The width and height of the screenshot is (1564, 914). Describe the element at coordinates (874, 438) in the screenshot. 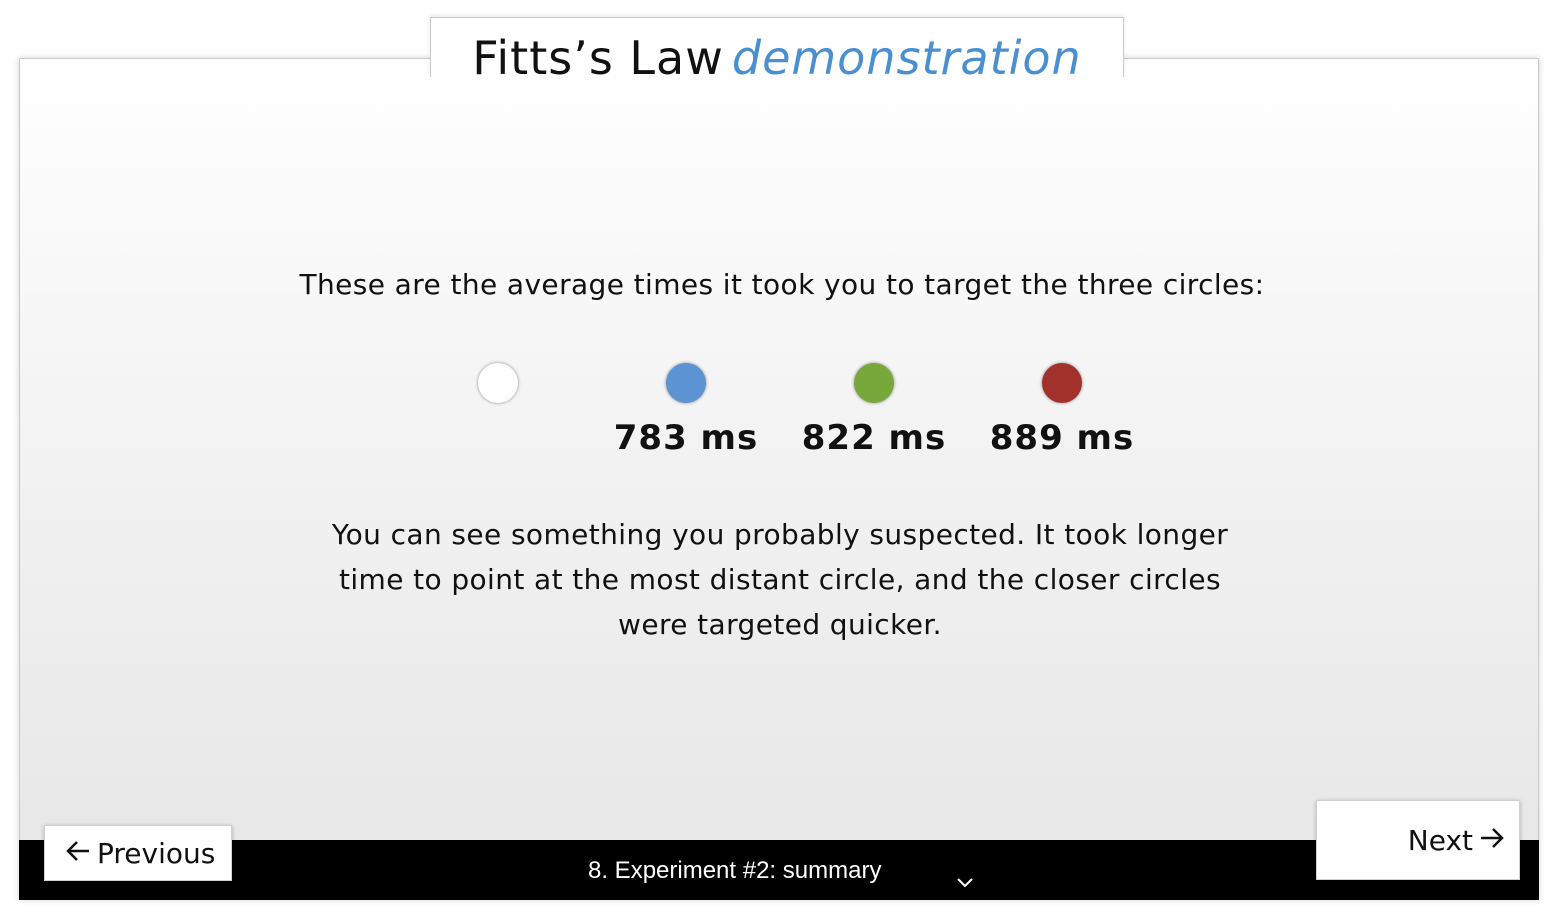

I see `green-circle-time: 822 ms` at that location.